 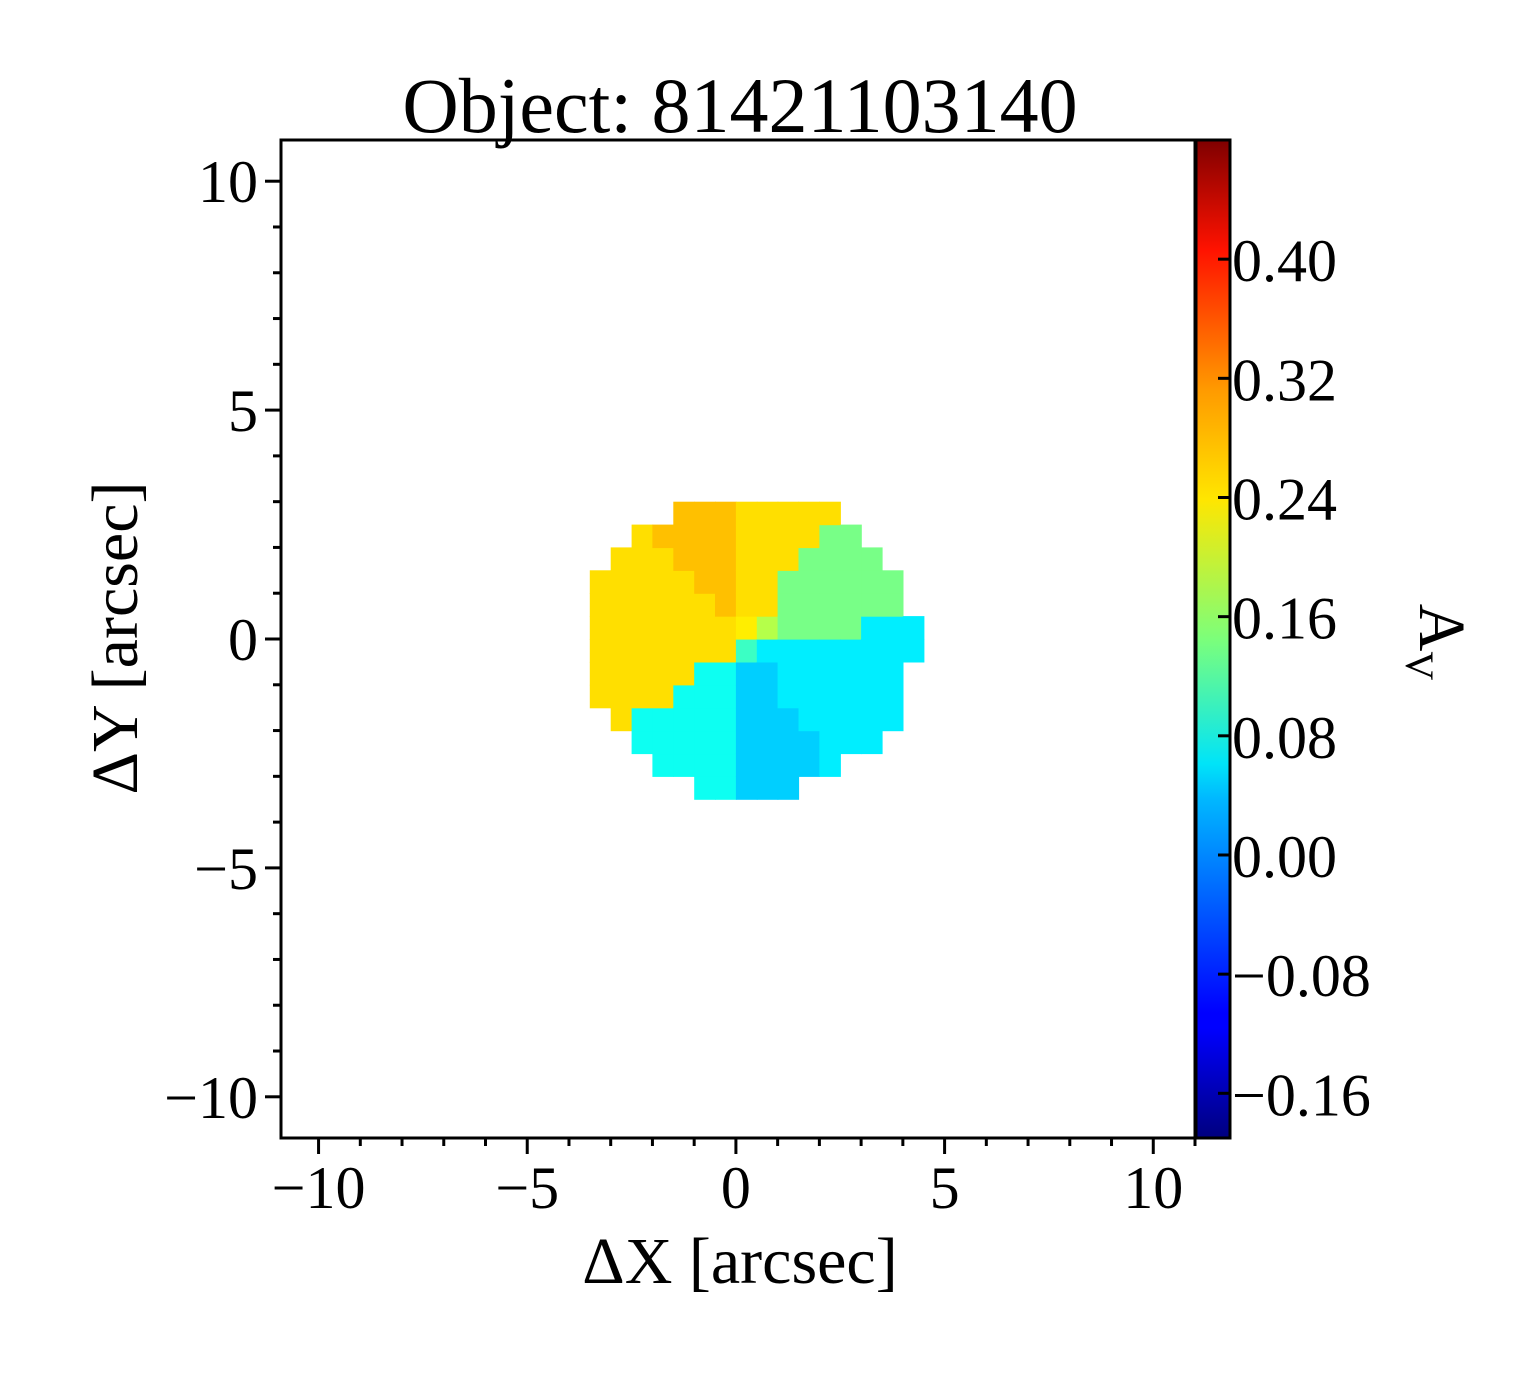 What do you see at coordinates (115, 638) in the screenshot?
I see `y-axis-label: ΔY [arcsec]` at bounding box center [115, 638].